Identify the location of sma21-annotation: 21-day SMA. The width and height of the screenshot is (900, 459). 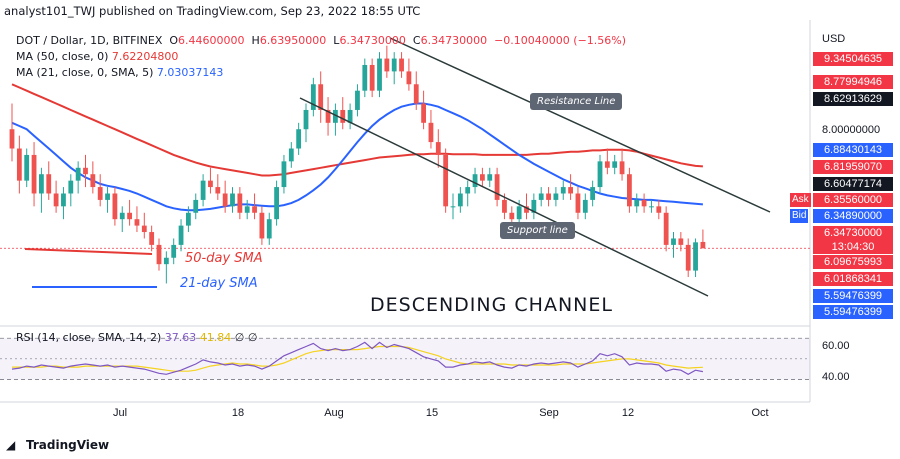
(219, 283).